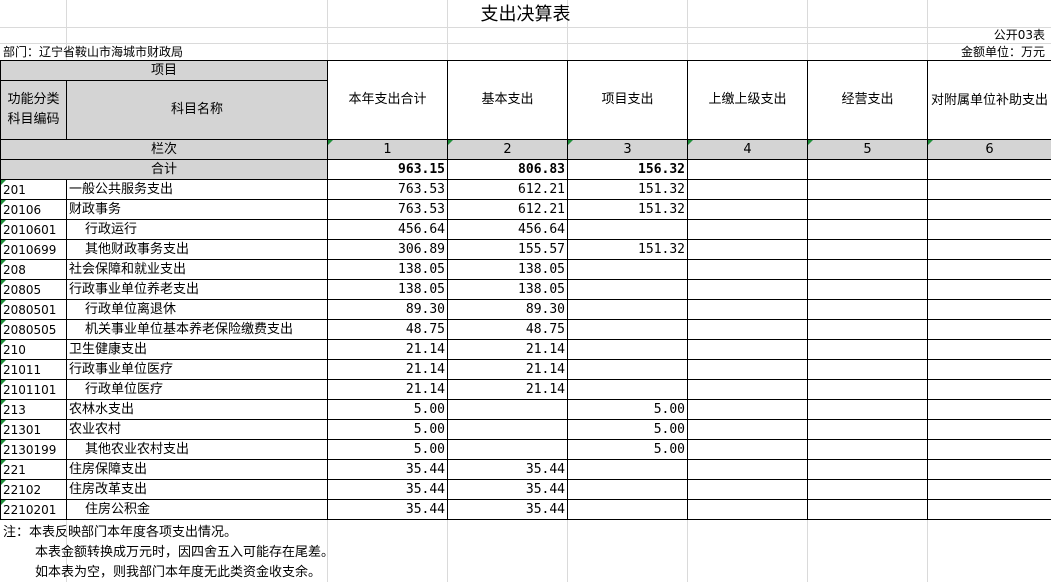 The width and height of the screenshot is (1051, 583). I want to click on row-cell-project: 5.00, so click(628, 430).